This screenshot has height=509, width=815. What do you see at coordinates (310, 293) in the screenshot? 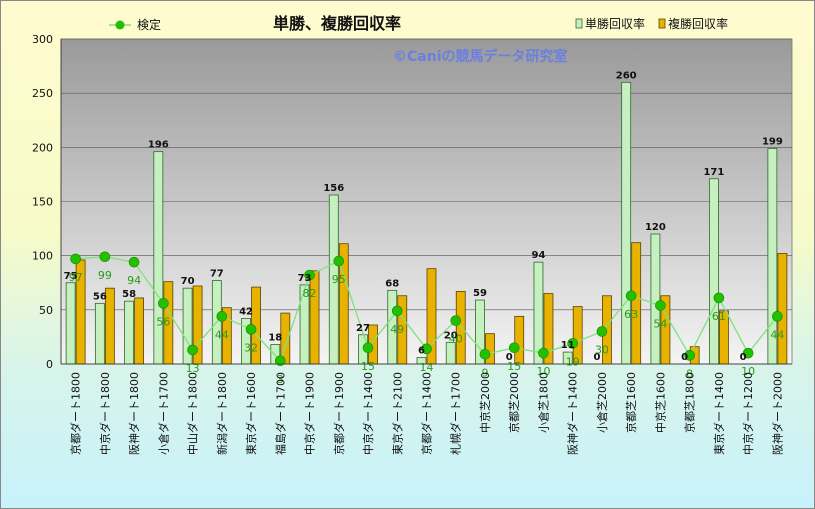
I see `line-value-label: 82` at bounding box center [310, 293].